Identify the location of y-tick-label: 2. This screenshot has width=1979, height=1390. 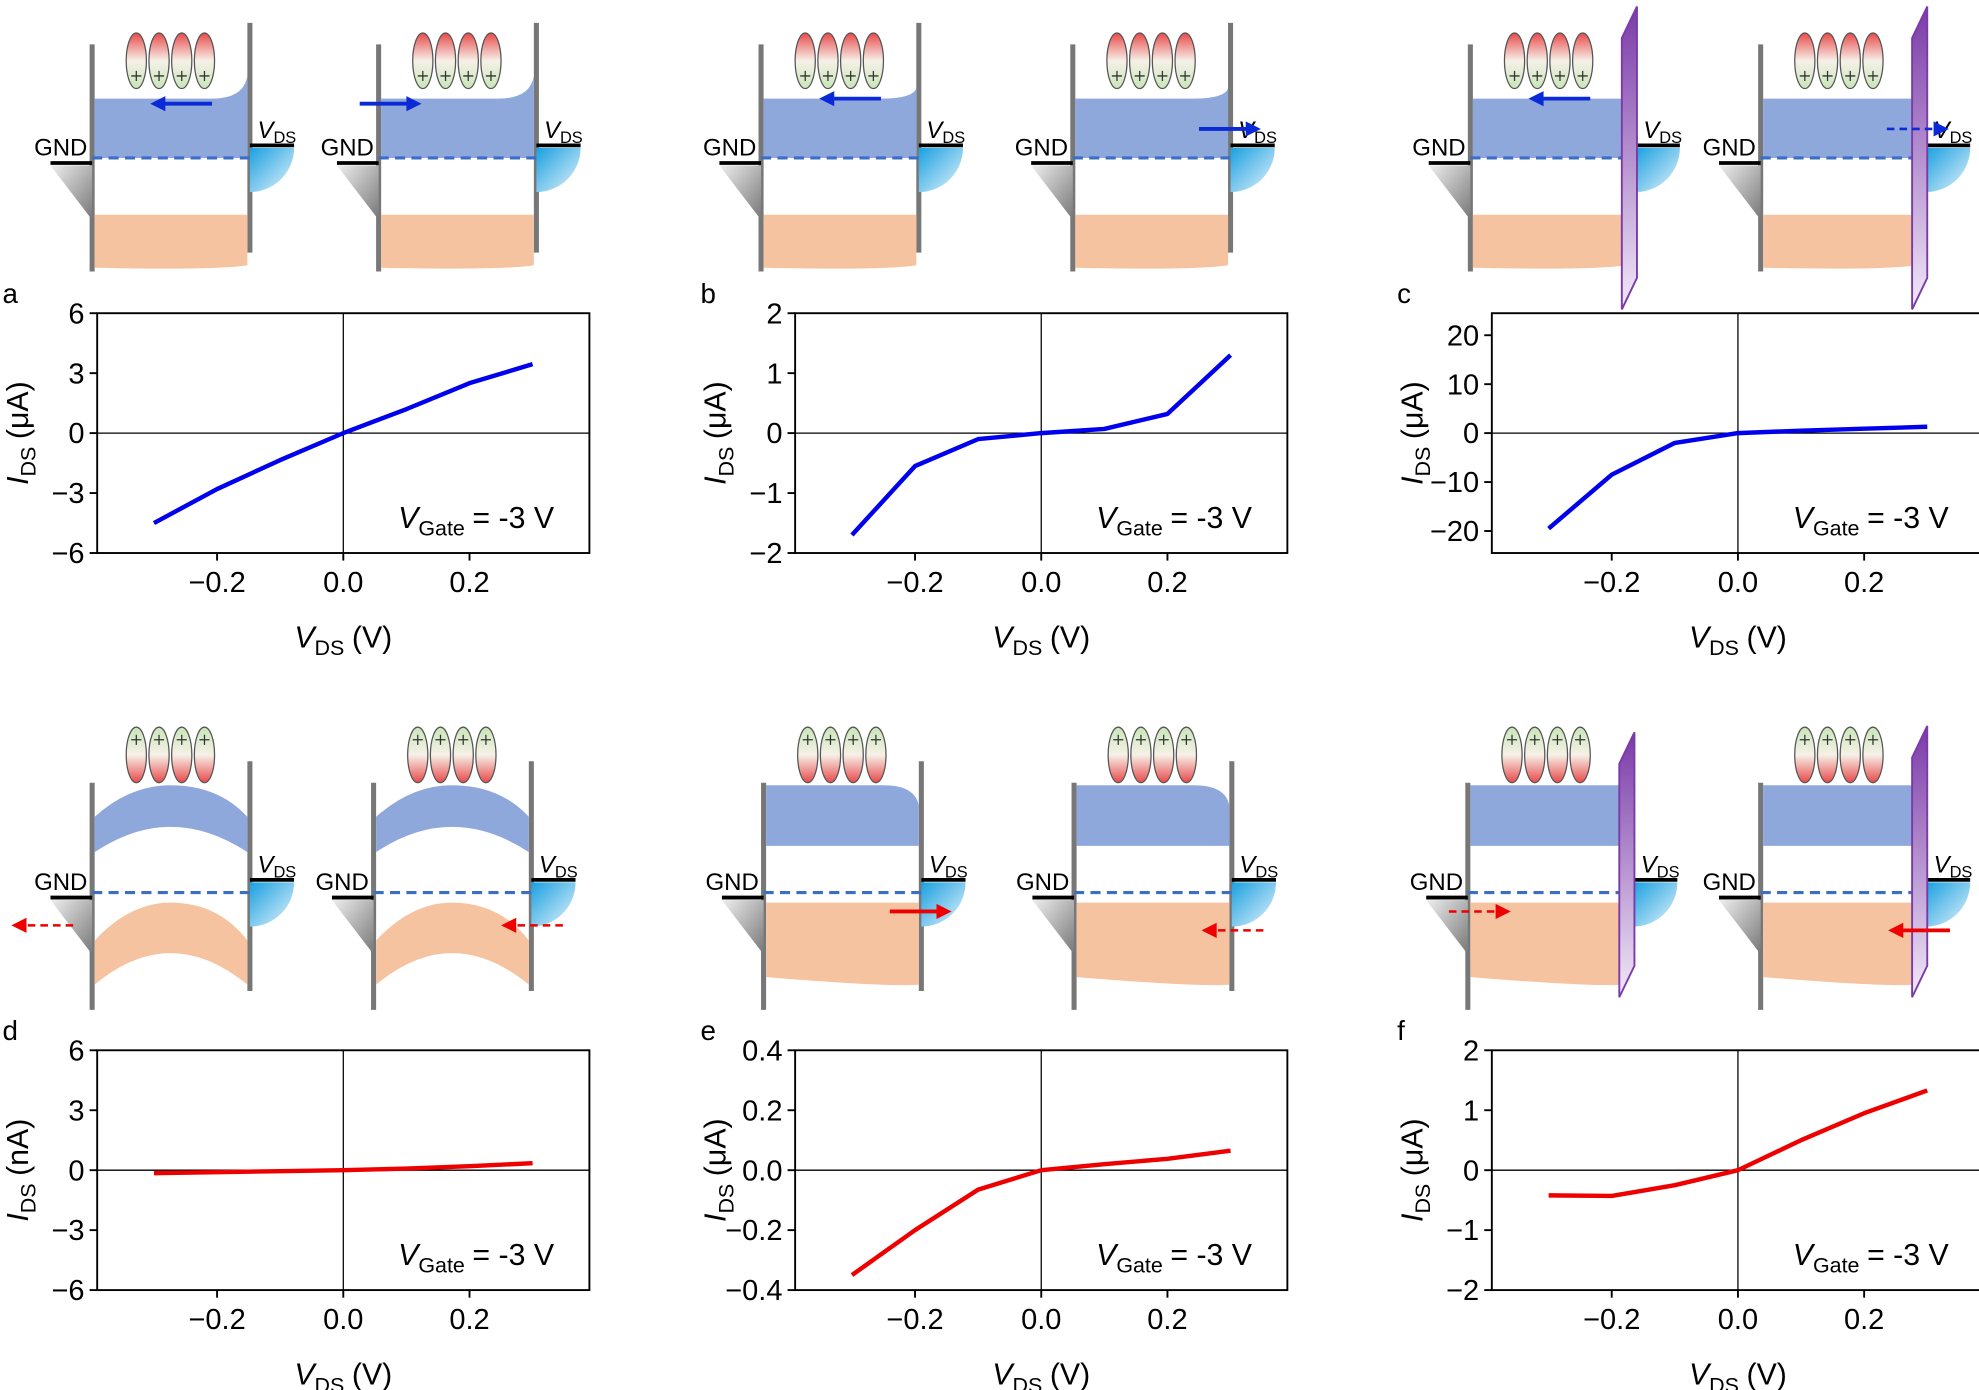
(774, 314).